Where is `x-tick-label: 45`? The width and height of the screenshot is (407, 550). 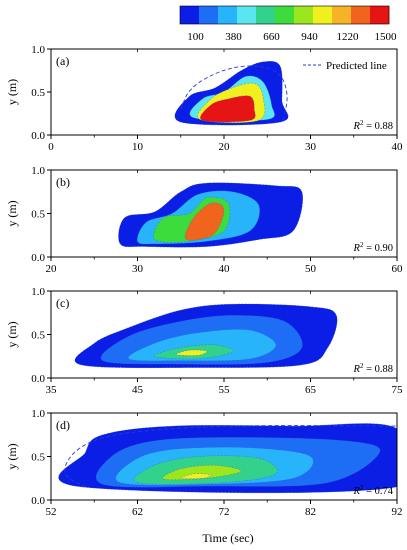 x-tick-label: 45 is located at coordinates (138, 390).